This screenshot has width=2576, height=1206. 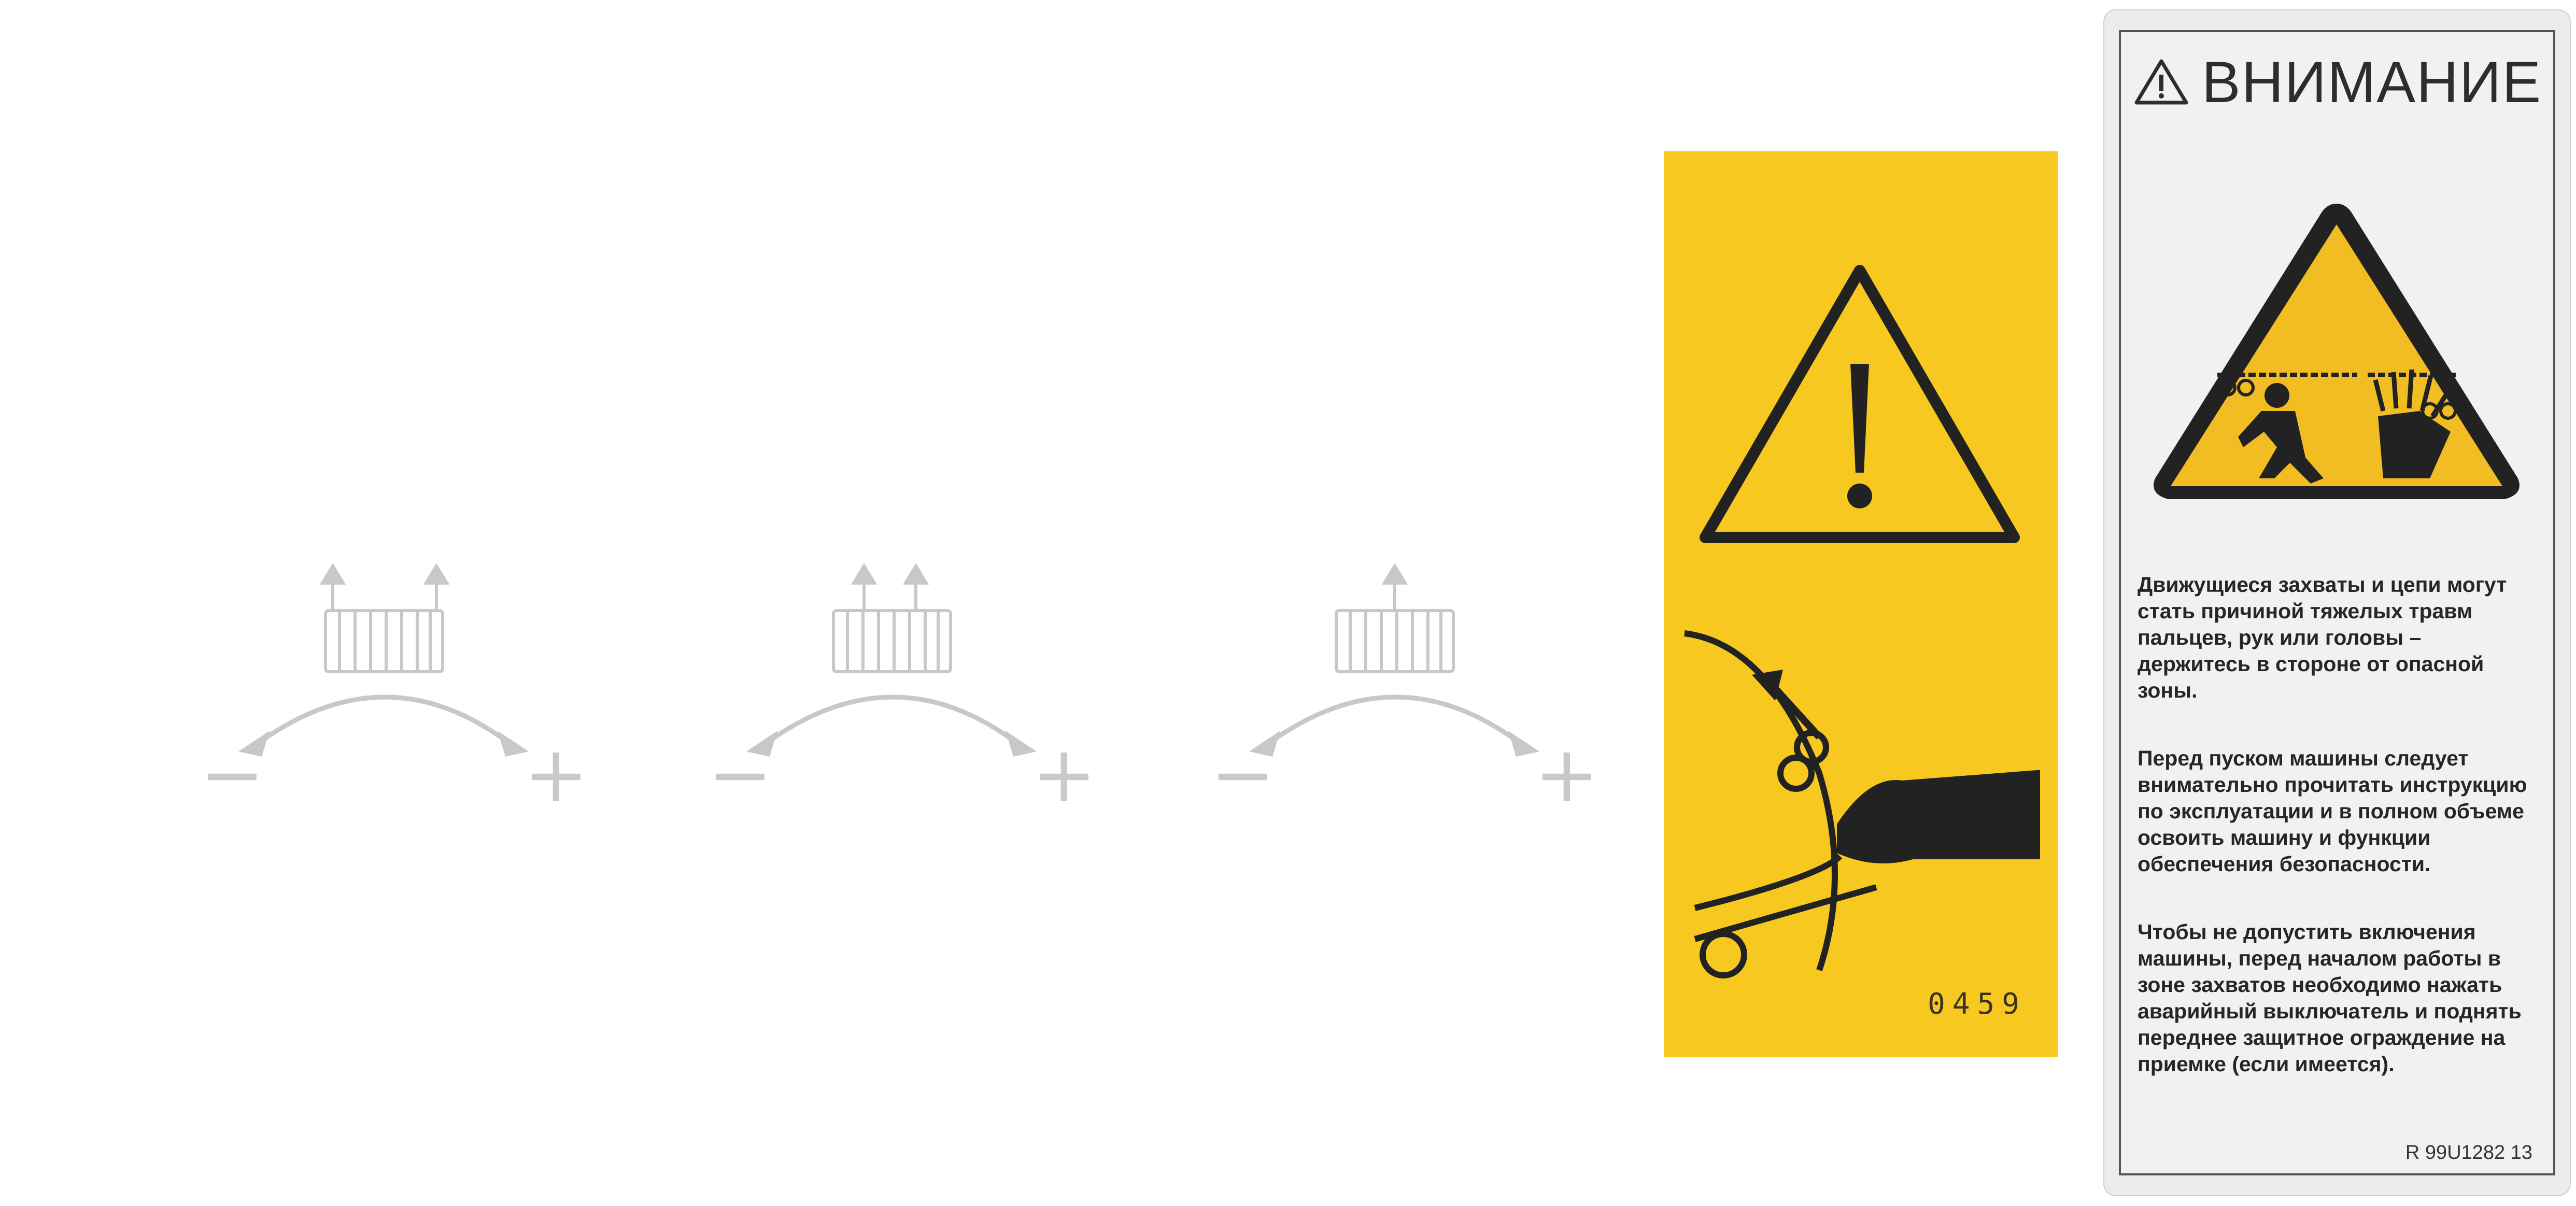 I want to click on crush-hazard-triangle-icon, so click(x=2337, y=351).